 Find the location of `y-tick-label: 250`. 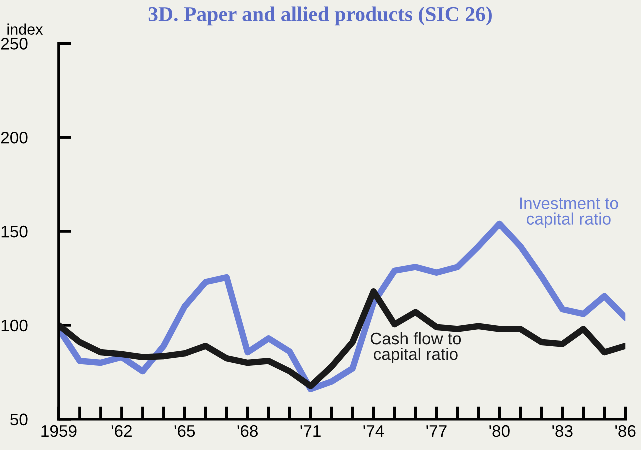

y-tick-label: 250 is located at coordinates (14, 44).